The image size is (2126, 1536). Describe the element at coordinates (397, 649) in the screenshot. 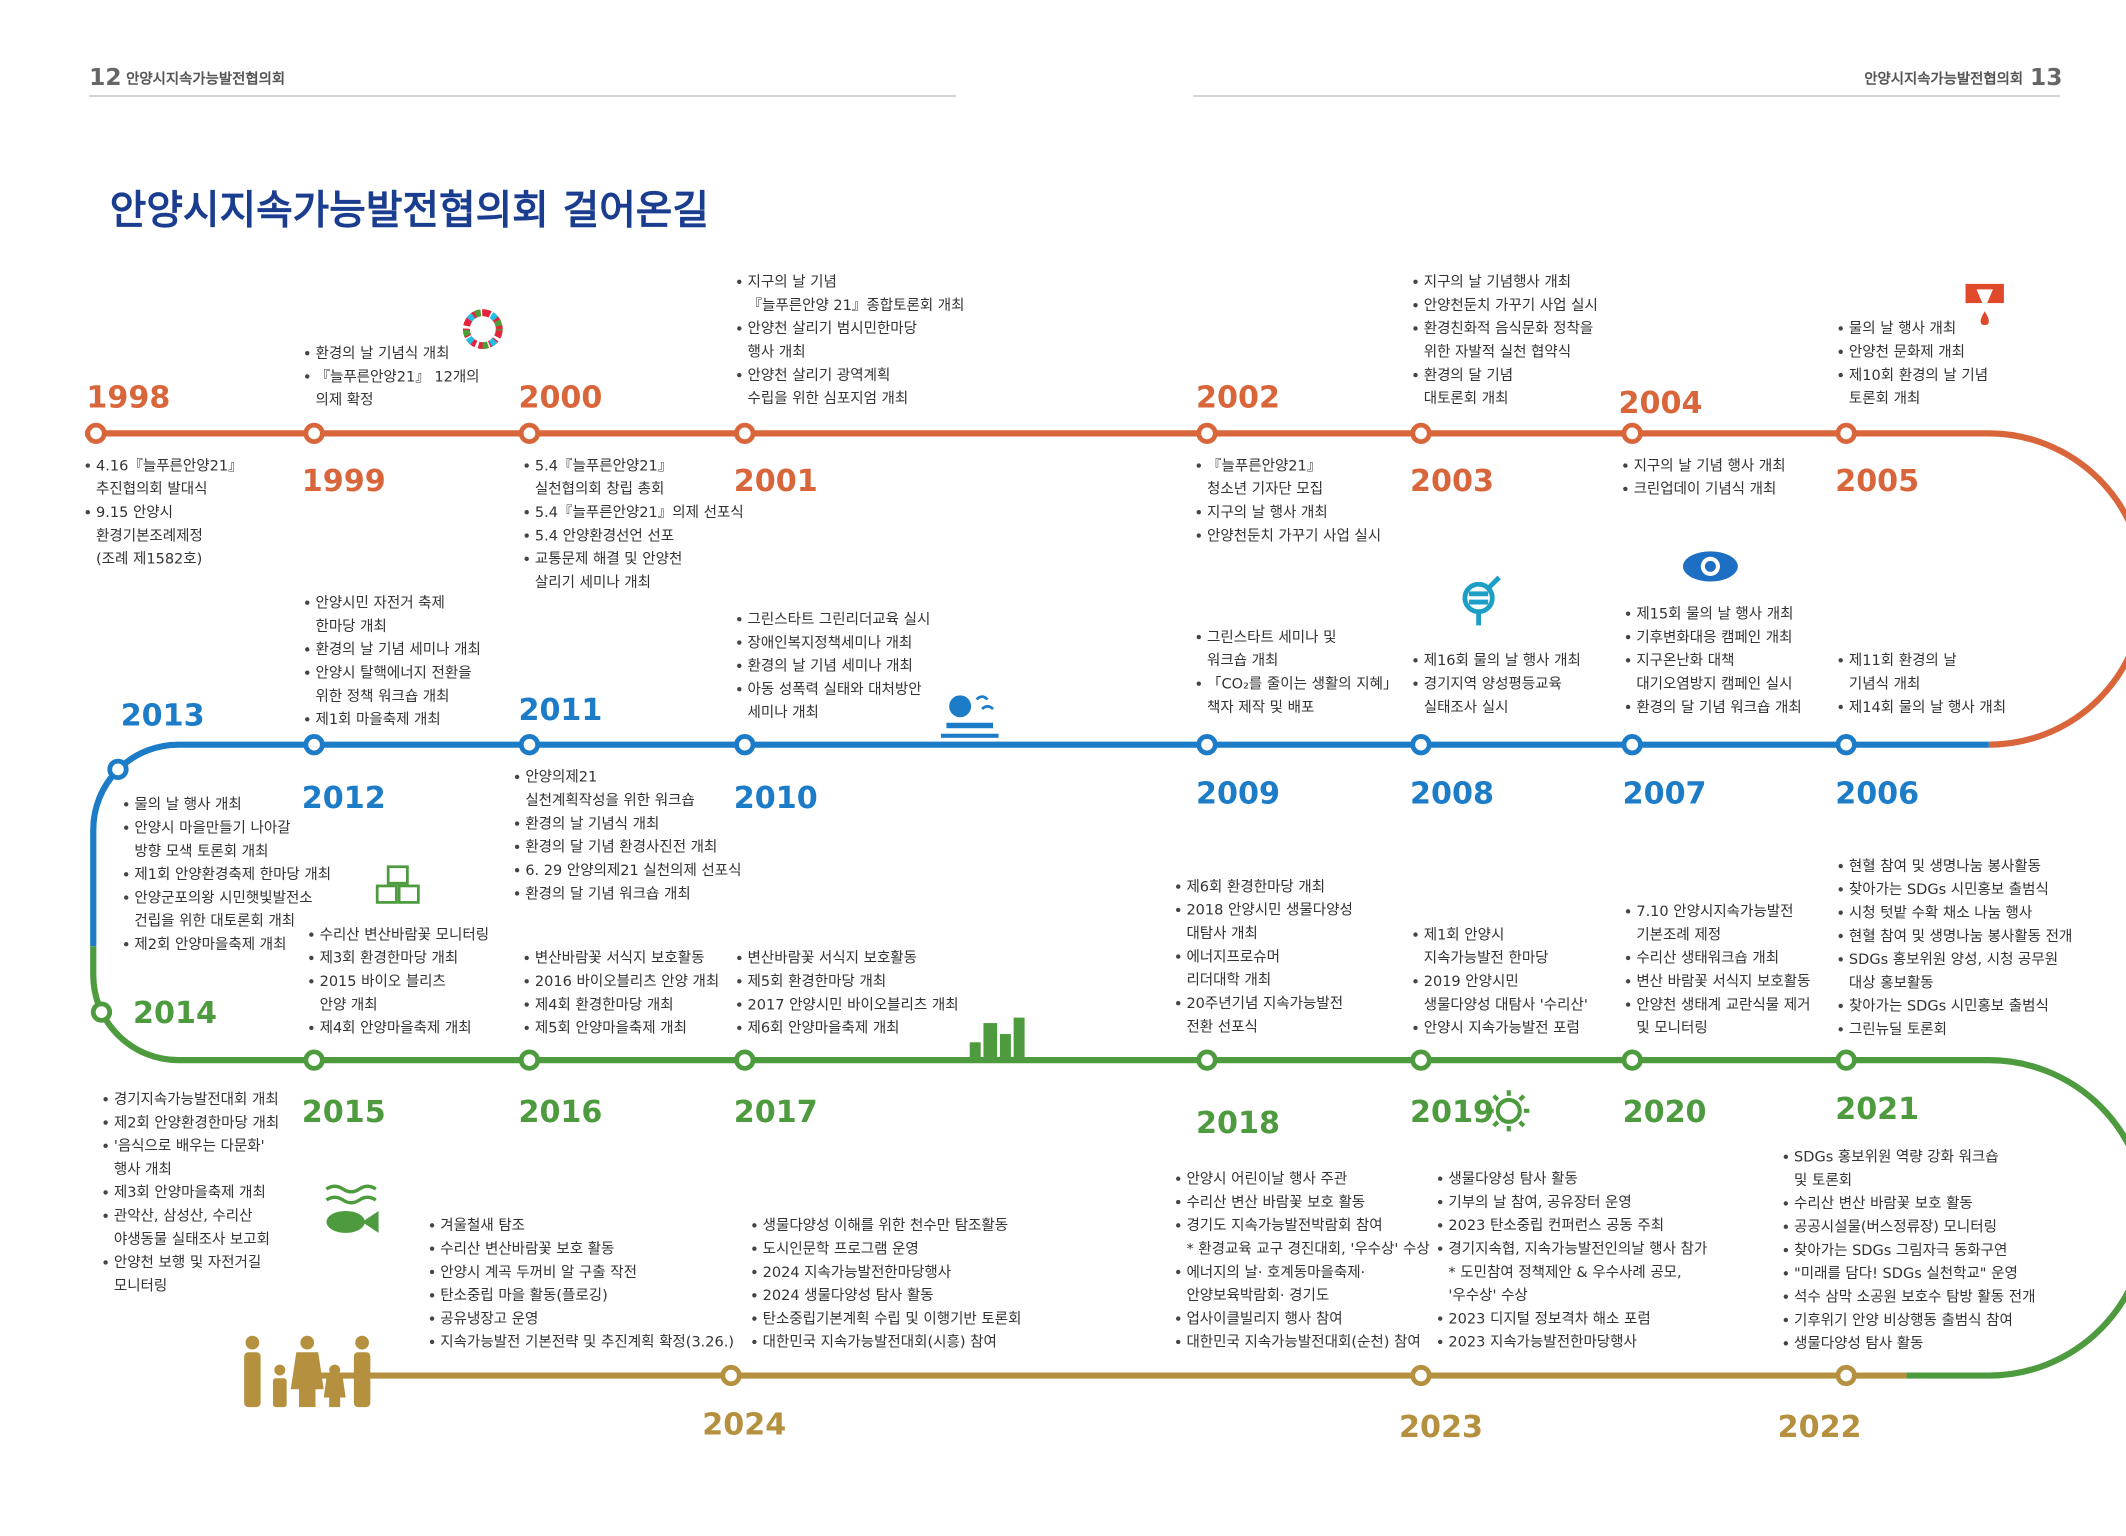

I see `event-text: 환경의 날 기념 세미나 개최` at that location.